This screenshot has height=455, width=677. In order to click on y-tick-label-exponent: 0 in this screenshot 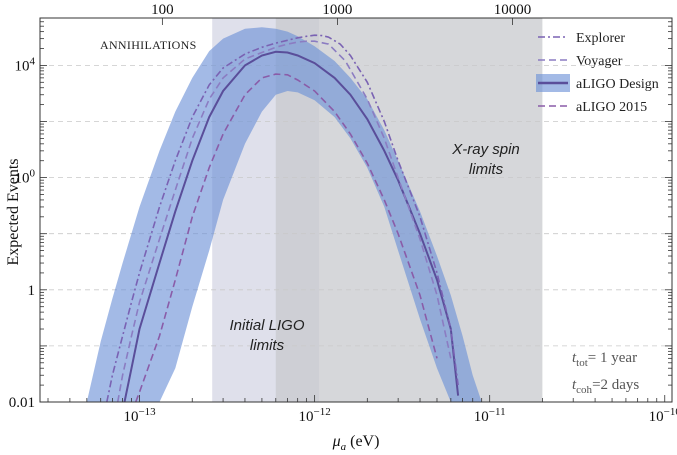, I will do `click(33, 174)`.